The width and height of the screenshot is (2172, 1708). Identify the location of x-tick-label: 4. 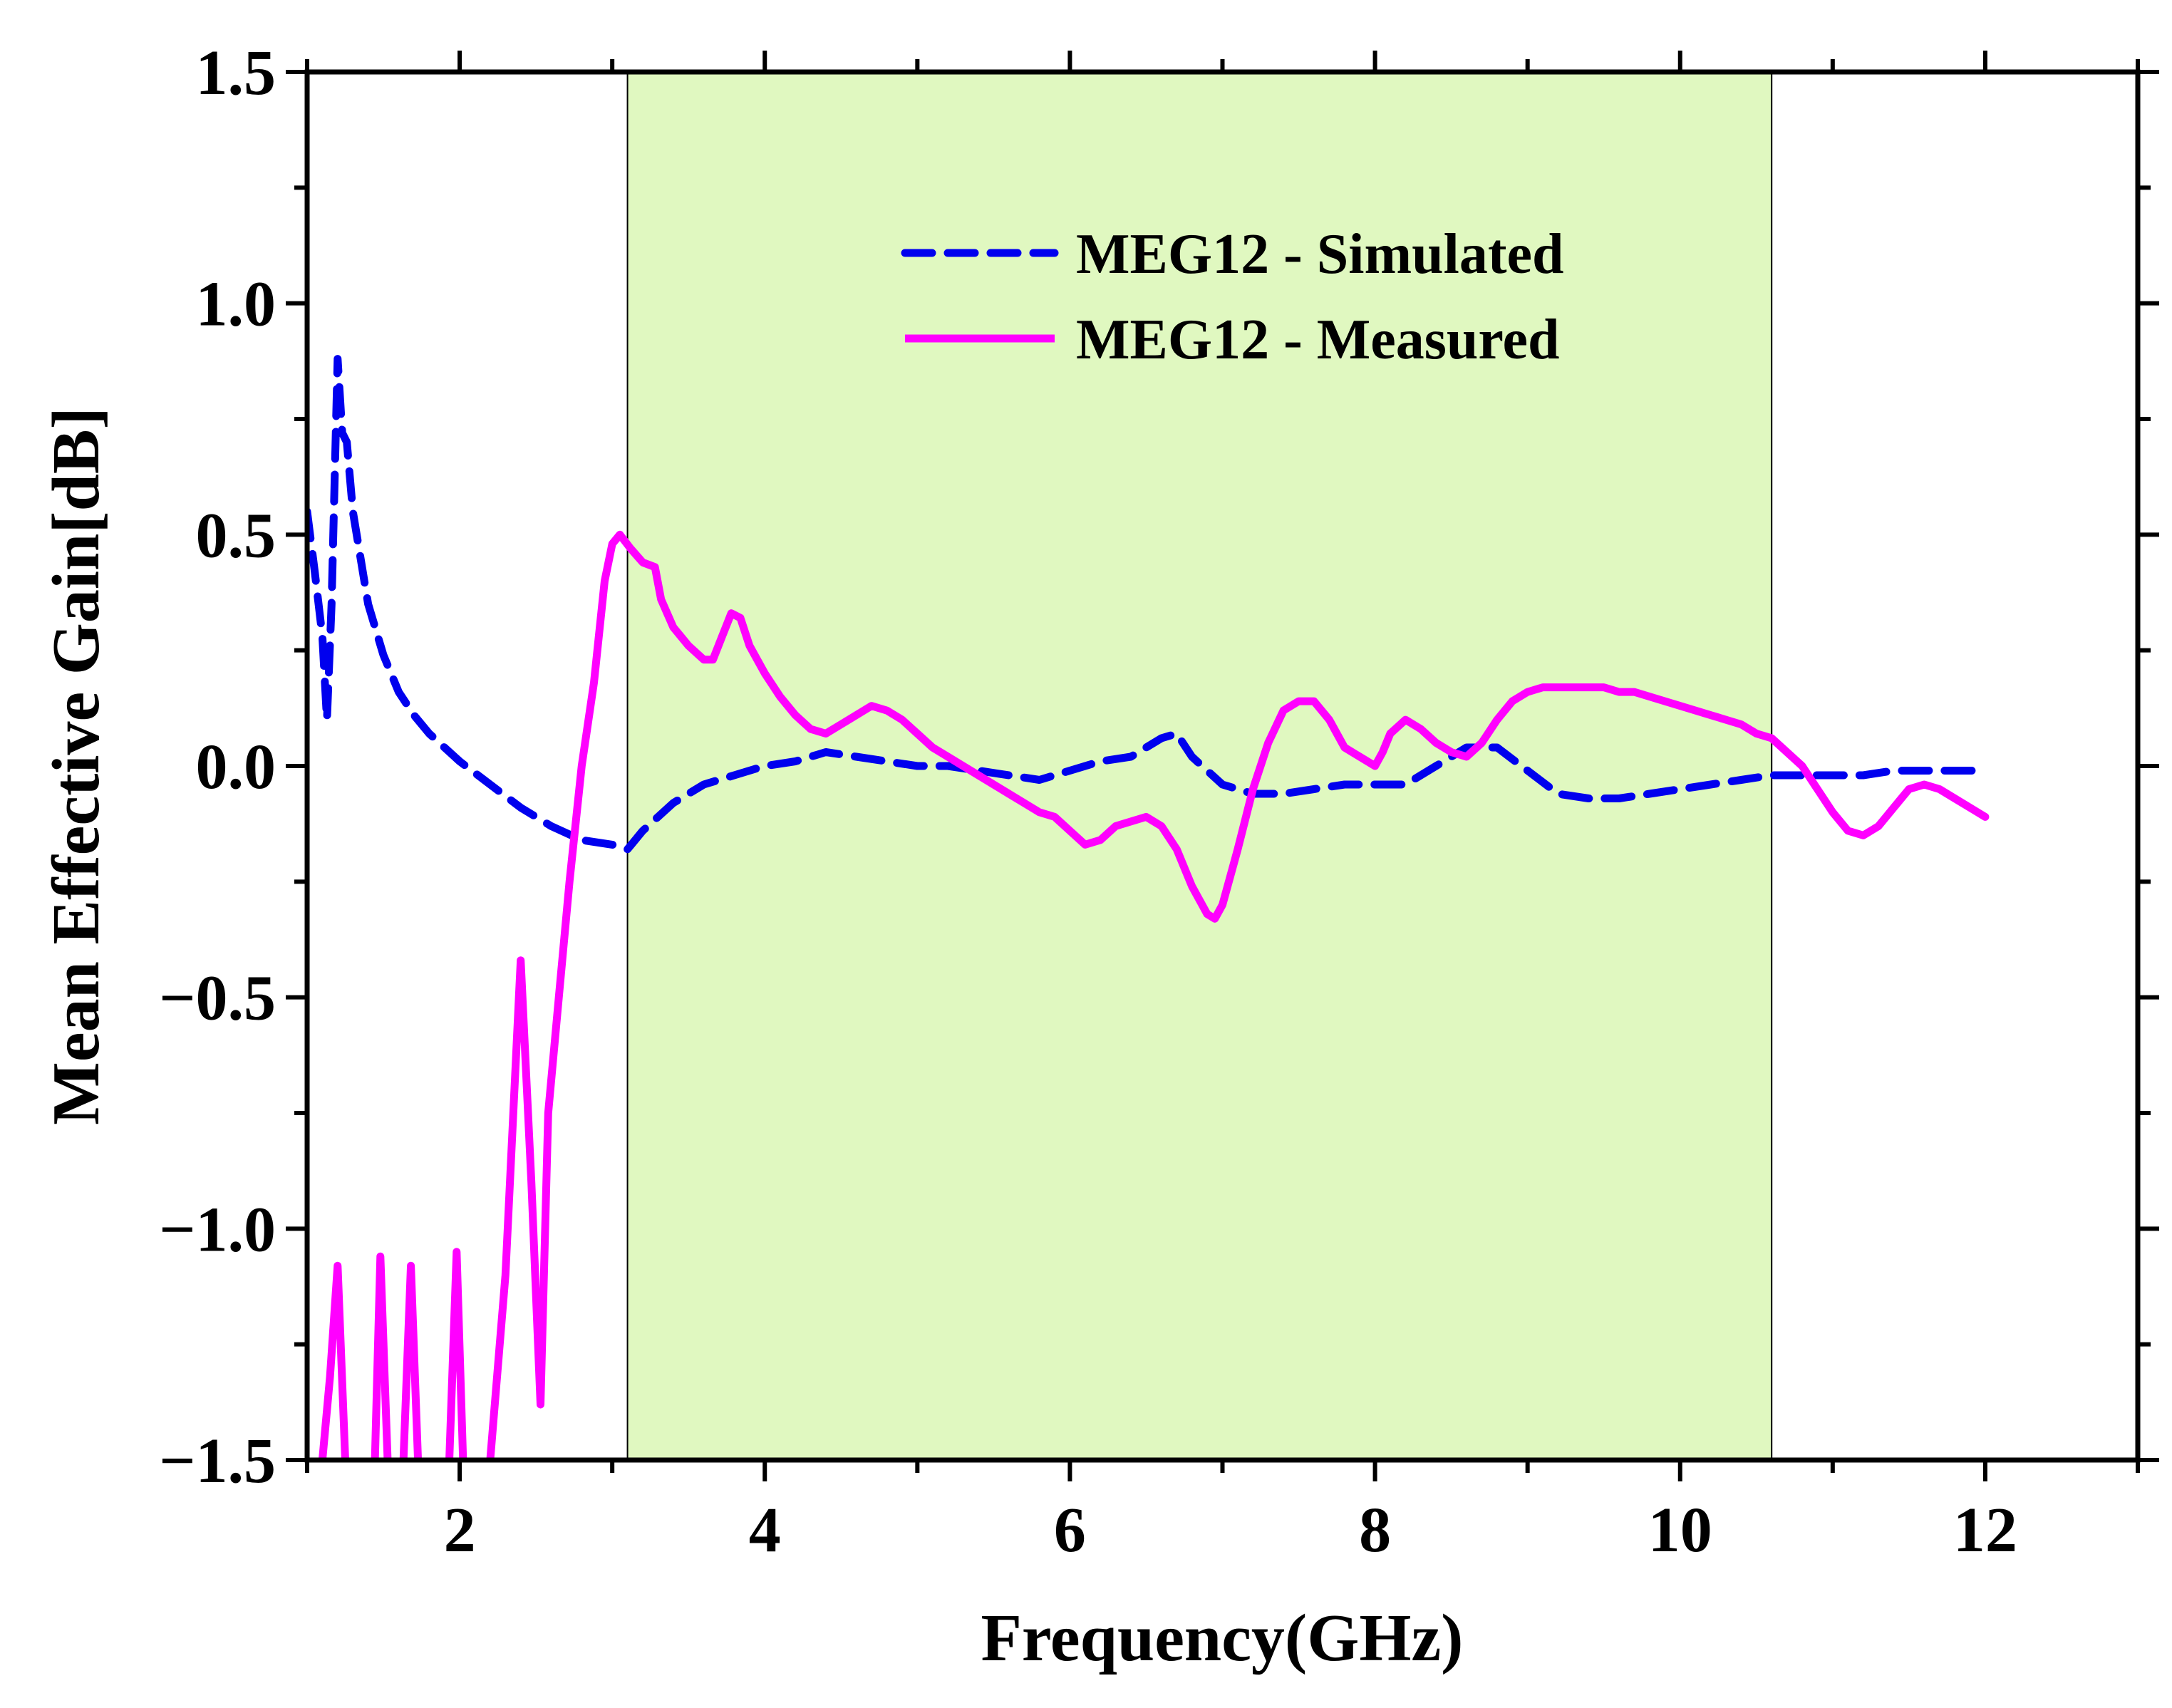
(765, 1530).